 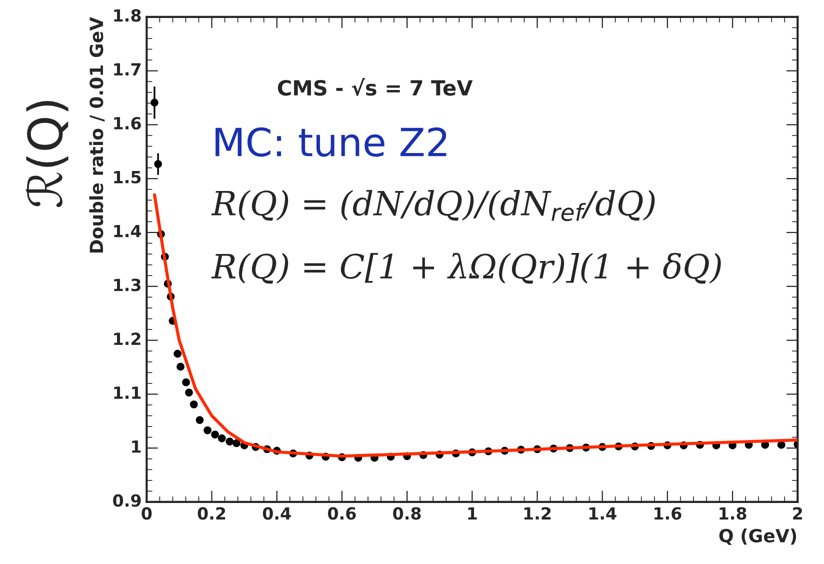 What do you see at coordinates (375, 87) in the screenshot?
I see `annotation: CMS - √s = 7 TeV` at bounding box center [375, 87].